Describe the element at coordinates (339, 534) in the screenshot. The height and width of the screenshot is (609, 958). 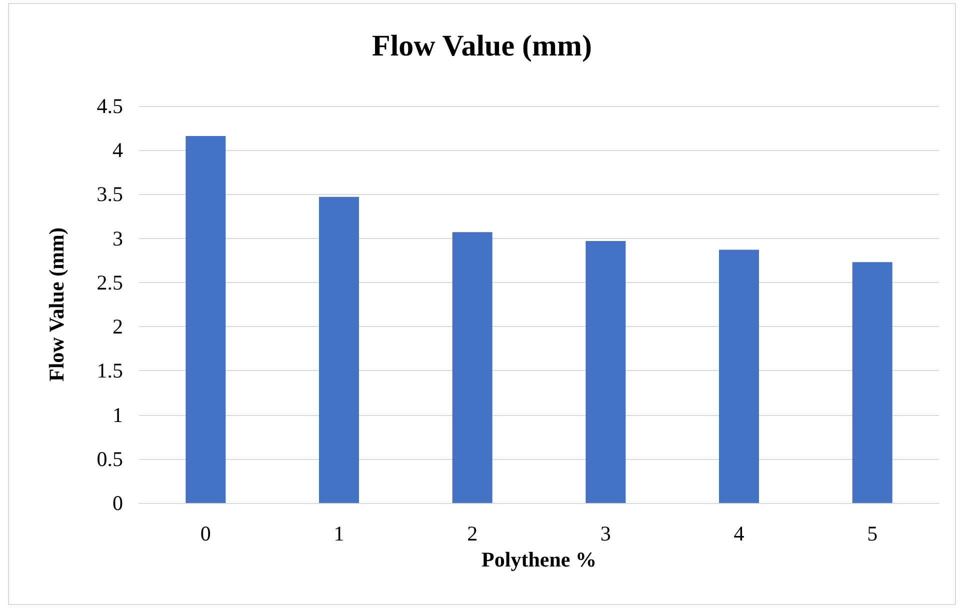
I see `x-tick-label: 1` at that location.